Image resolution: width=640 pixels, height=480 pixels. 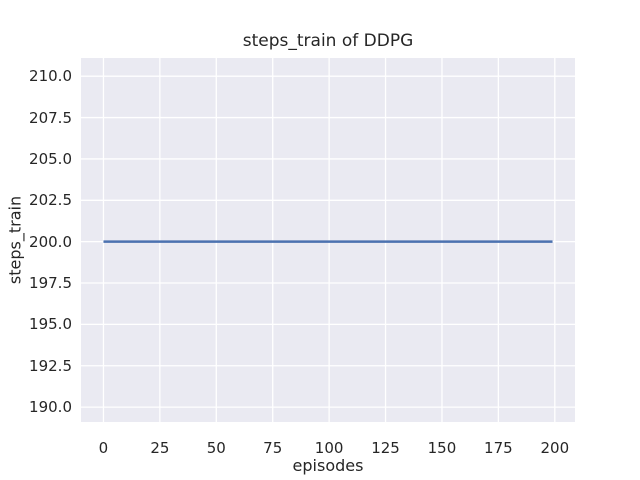 What do you see at coordinates (273, 448) in the screenshot?
I see `x-tick-label: 75` at bounding box center [273, 448].